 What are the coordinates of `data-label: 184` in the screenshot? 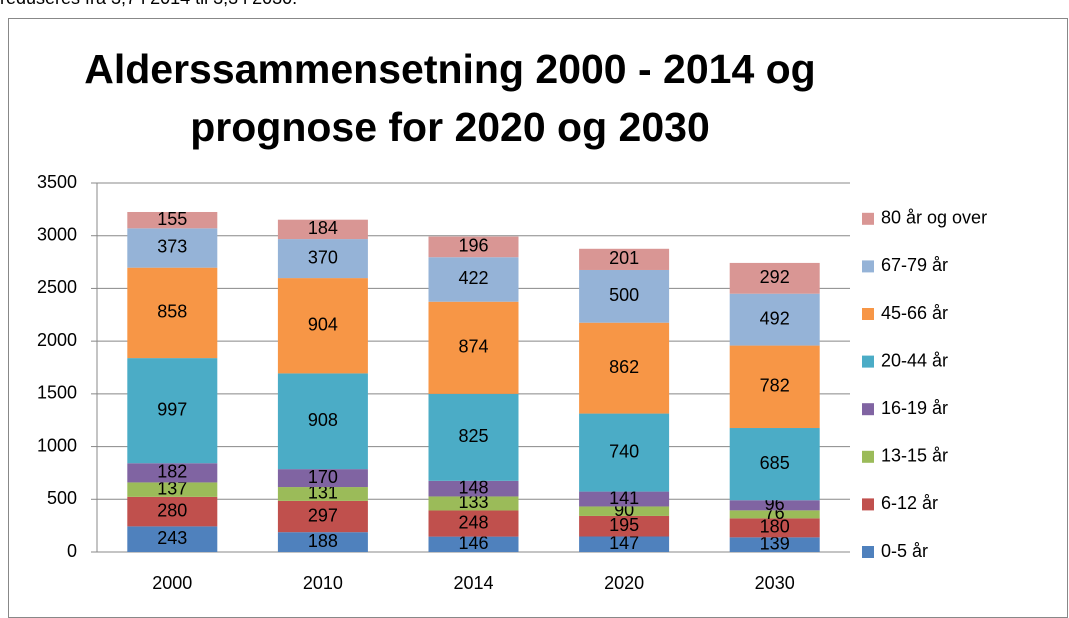 It's located at (323, 228).